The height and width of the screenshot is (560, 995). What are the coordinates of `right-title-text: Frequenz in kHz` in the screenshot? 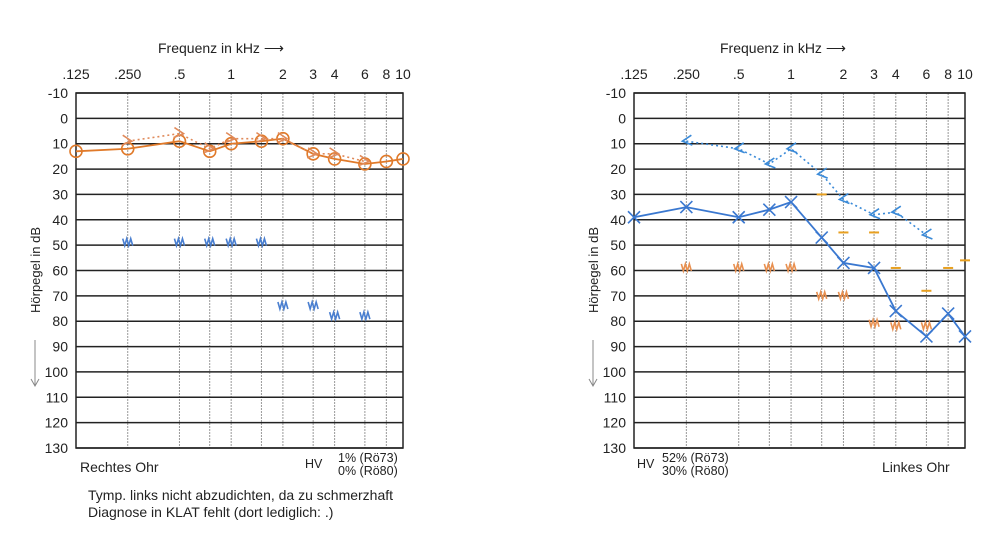 It's located at (771, 48).